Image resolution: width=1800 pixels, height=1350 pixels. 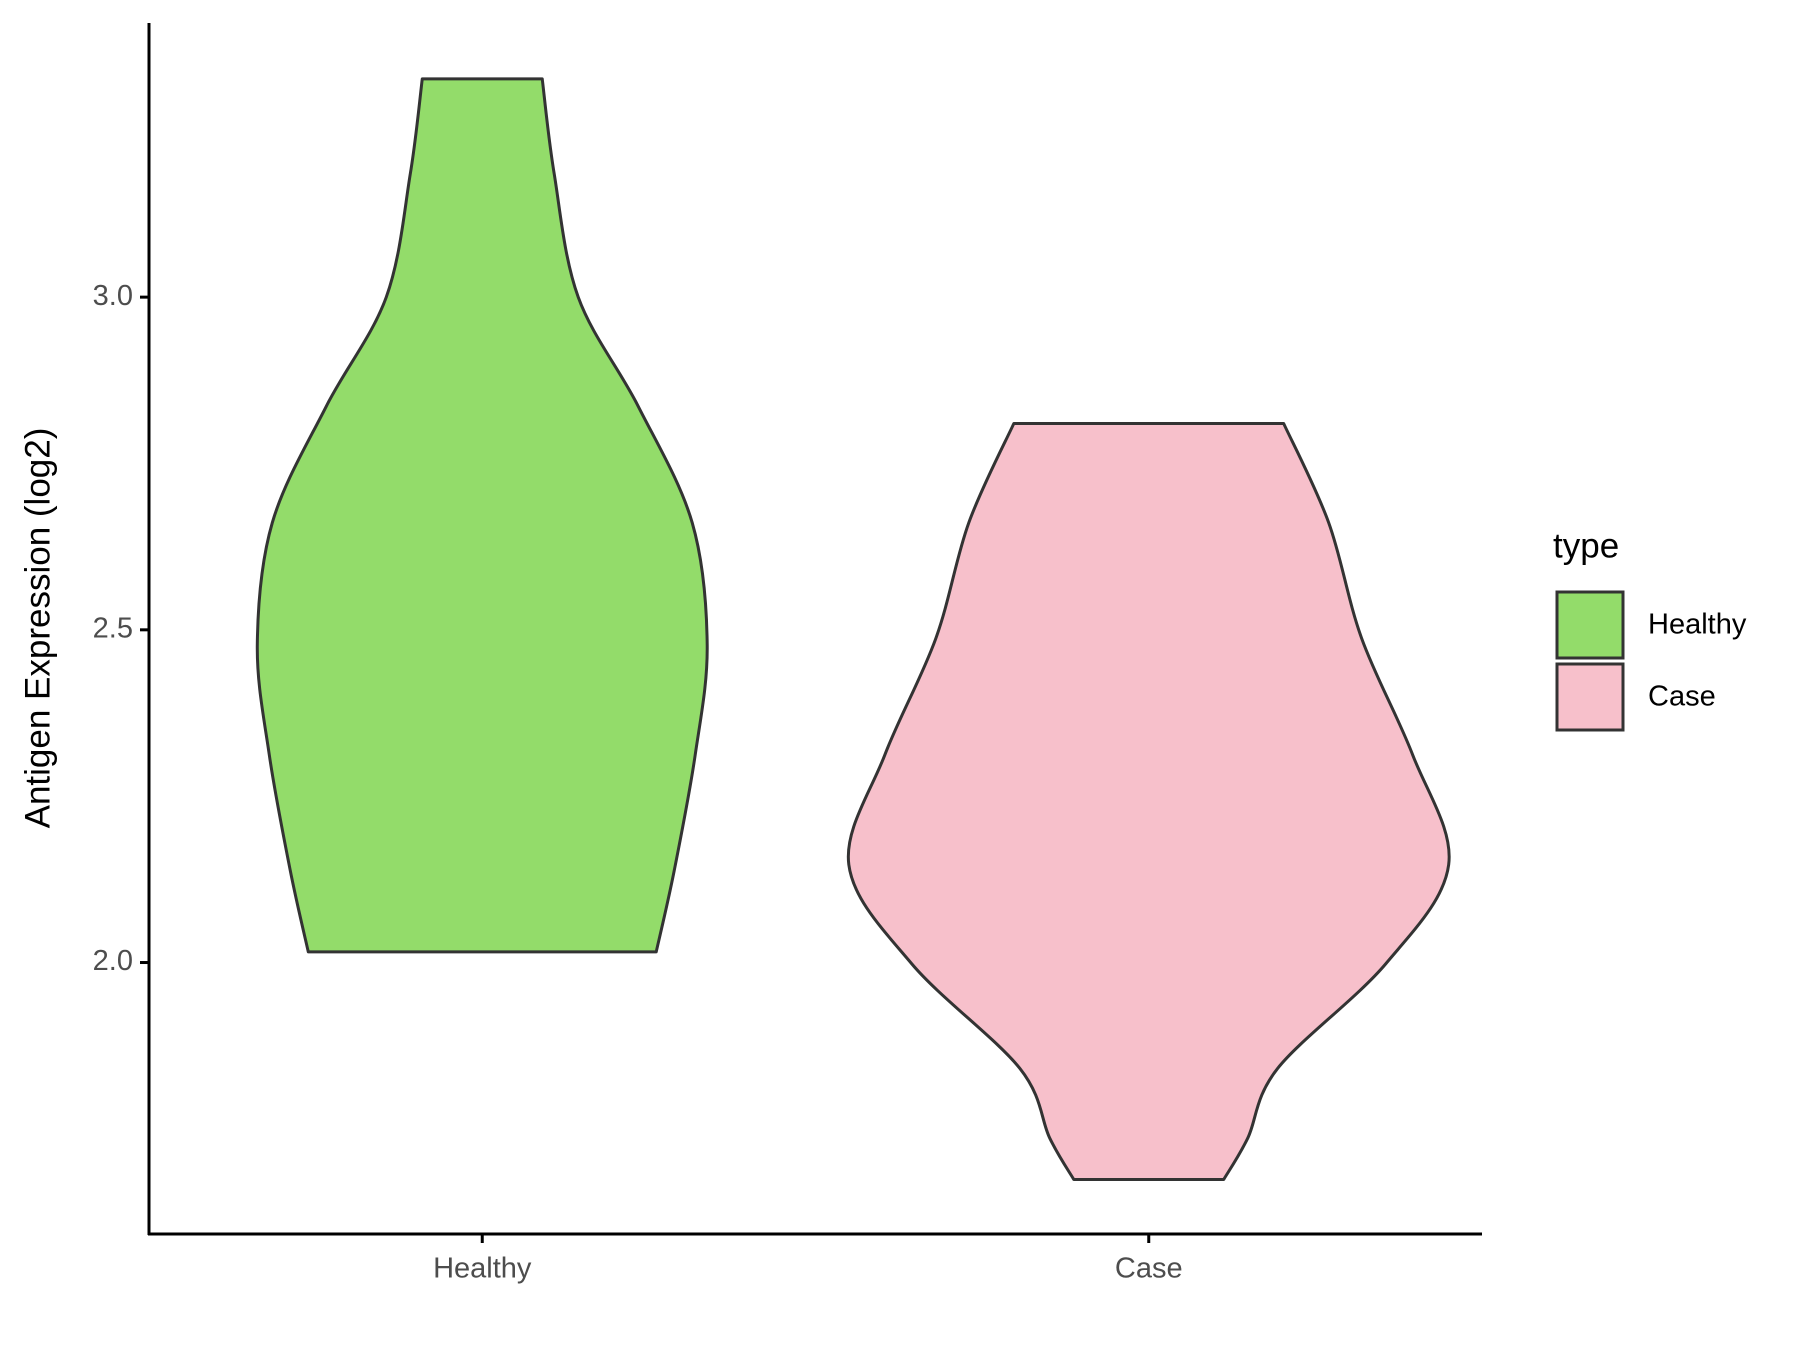 What do you see at coordinates (482, 1269) in the screenshot?
I see `x-tick-label: Healthy` at bounding box center [482, 1269].